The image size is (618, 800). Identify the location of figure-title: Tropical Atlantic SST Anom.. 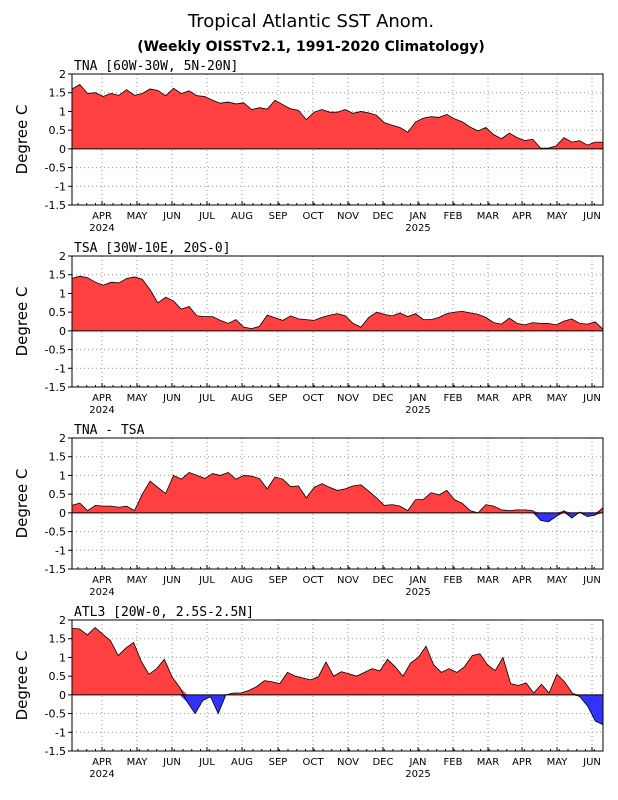
(310, 21).